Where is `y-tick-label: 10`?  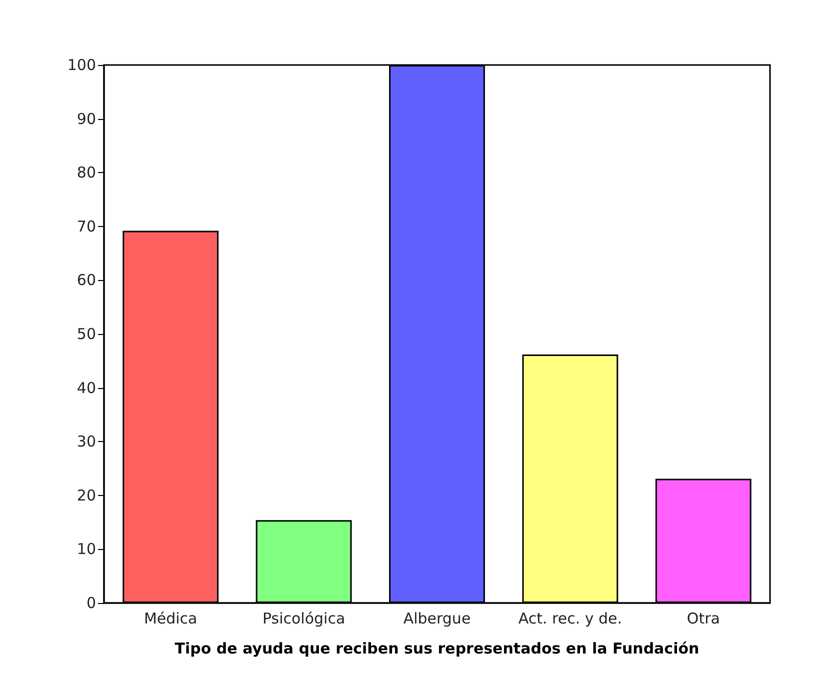 y-tick-label: 10 is located at coordinates (86, 549).